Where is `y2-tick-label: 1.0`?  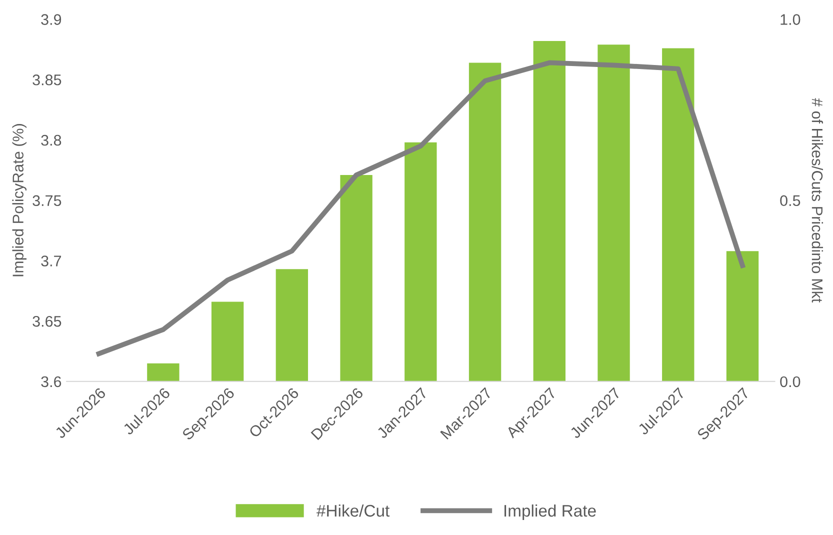
y2-tick-label: 1.0 is located at coordinates (790, 19).